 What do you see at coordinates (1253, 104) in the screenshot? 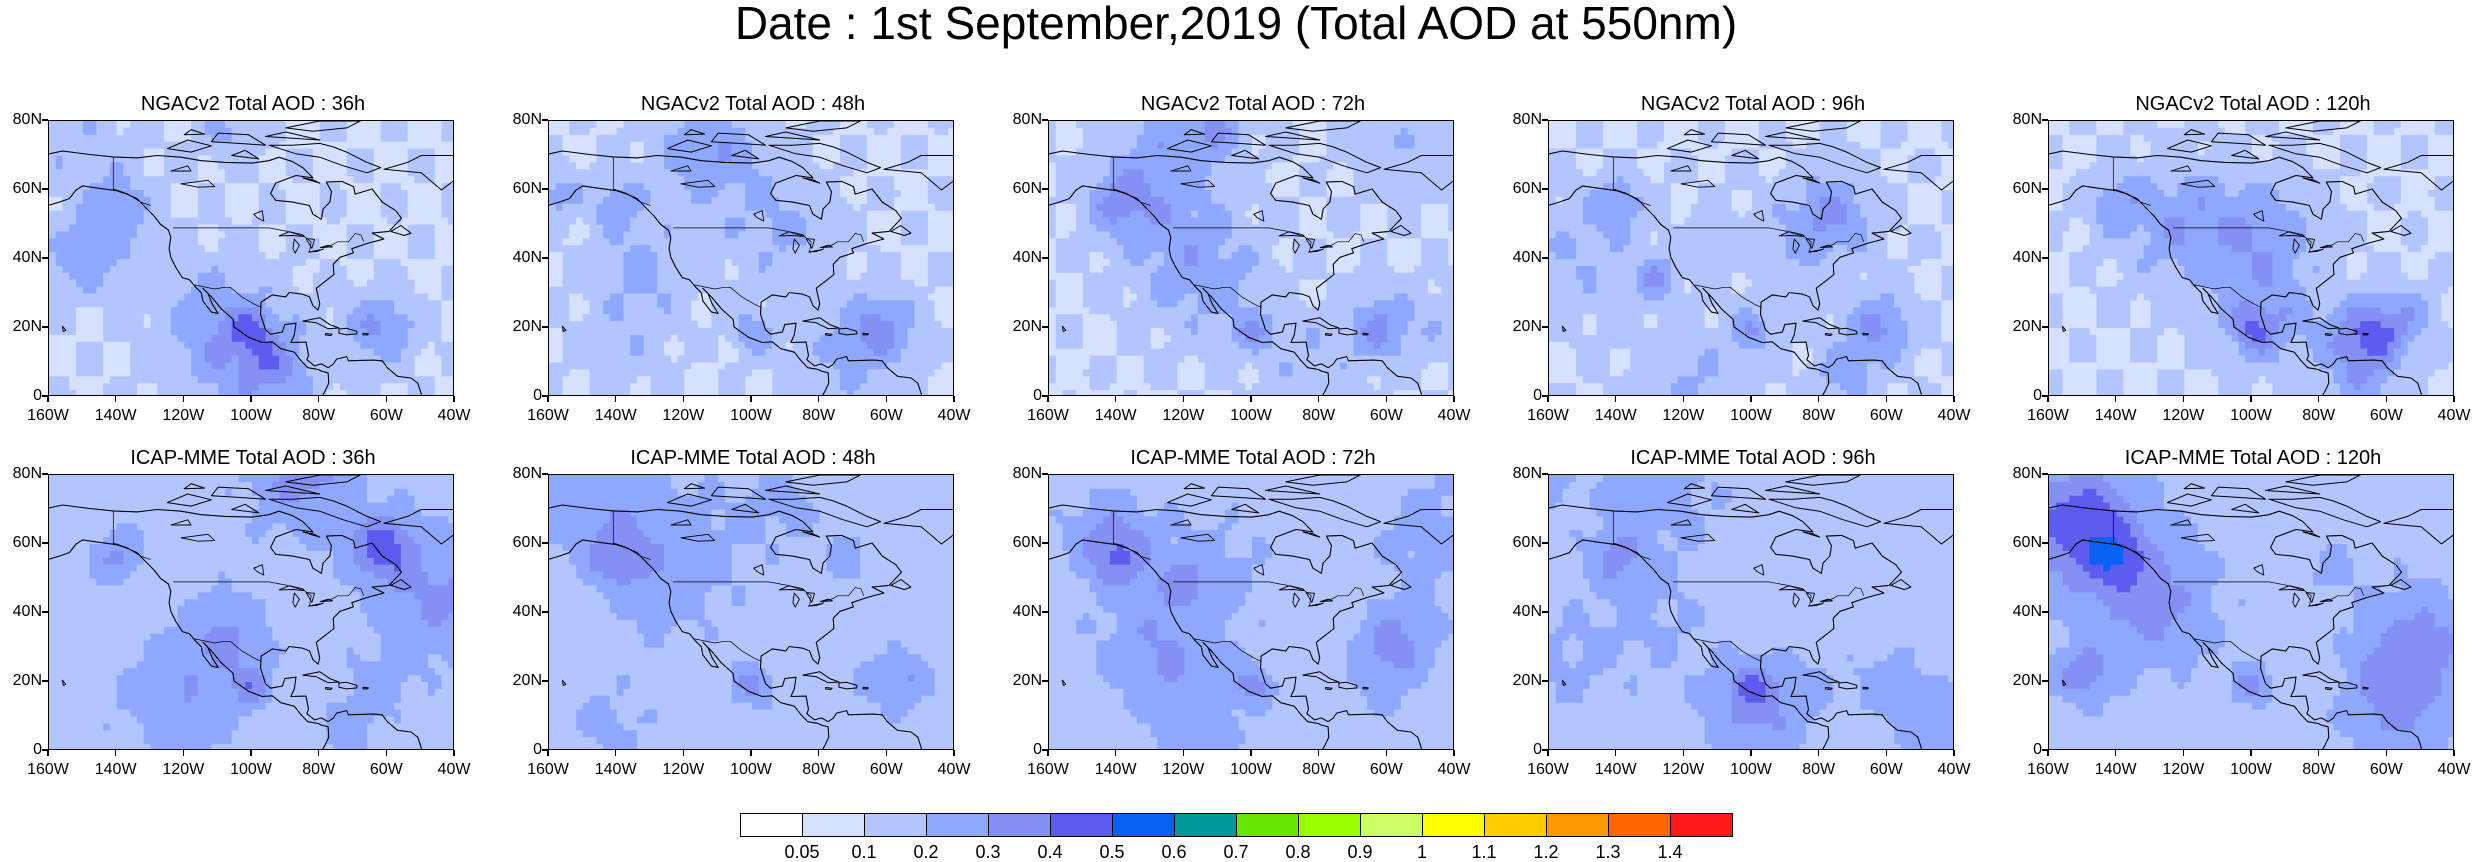
I see `panel-title: NGACv2 Total AOD : 72h` at bounding box center [1253, 104].